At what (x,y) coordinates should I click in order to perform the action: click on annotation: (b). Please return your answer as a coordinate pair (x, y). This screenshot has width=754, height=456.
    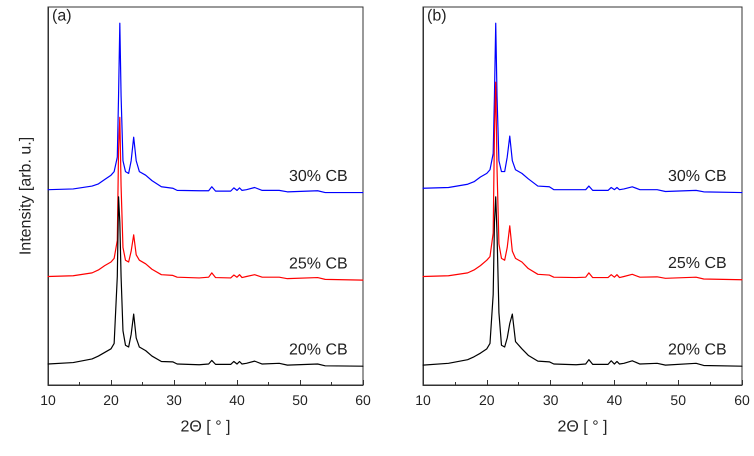
    Looking at the image, I should click on (437, 16).